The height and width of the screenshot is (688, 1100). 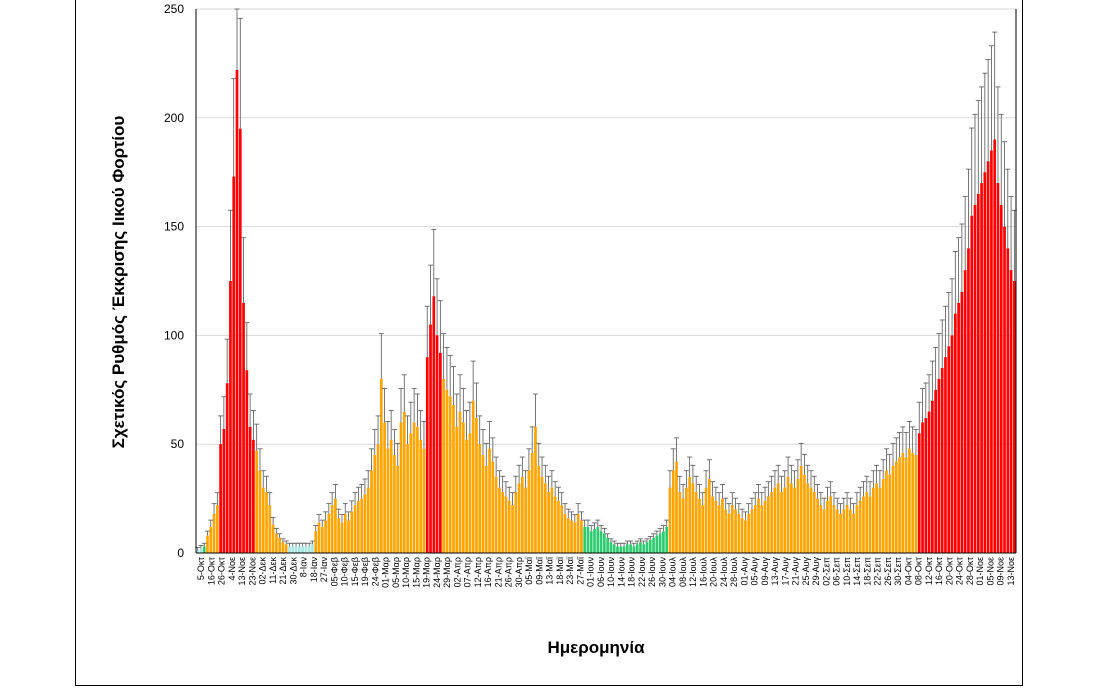 I want to click on x-tick-label: 24-Ιουλ, so click(x=724, y=572).